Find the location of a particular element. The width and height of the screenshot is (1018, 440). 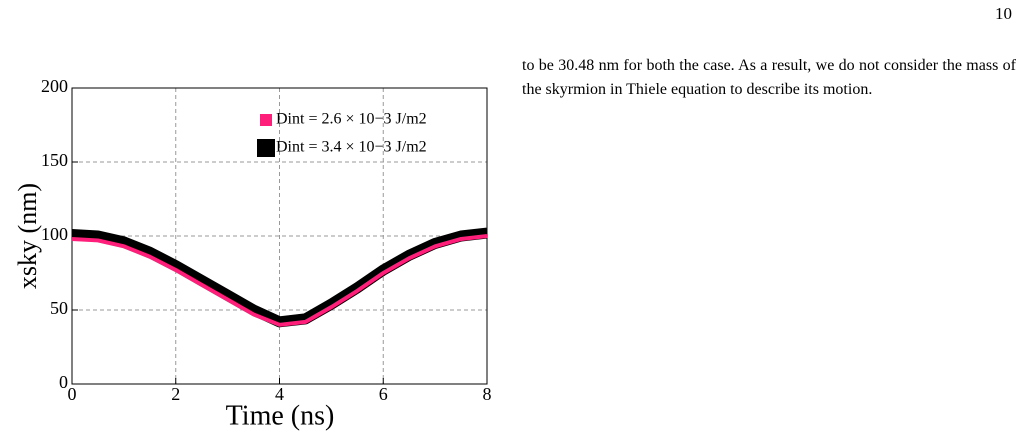

x-tick-label: 6 is located at coordinates (383, 394).